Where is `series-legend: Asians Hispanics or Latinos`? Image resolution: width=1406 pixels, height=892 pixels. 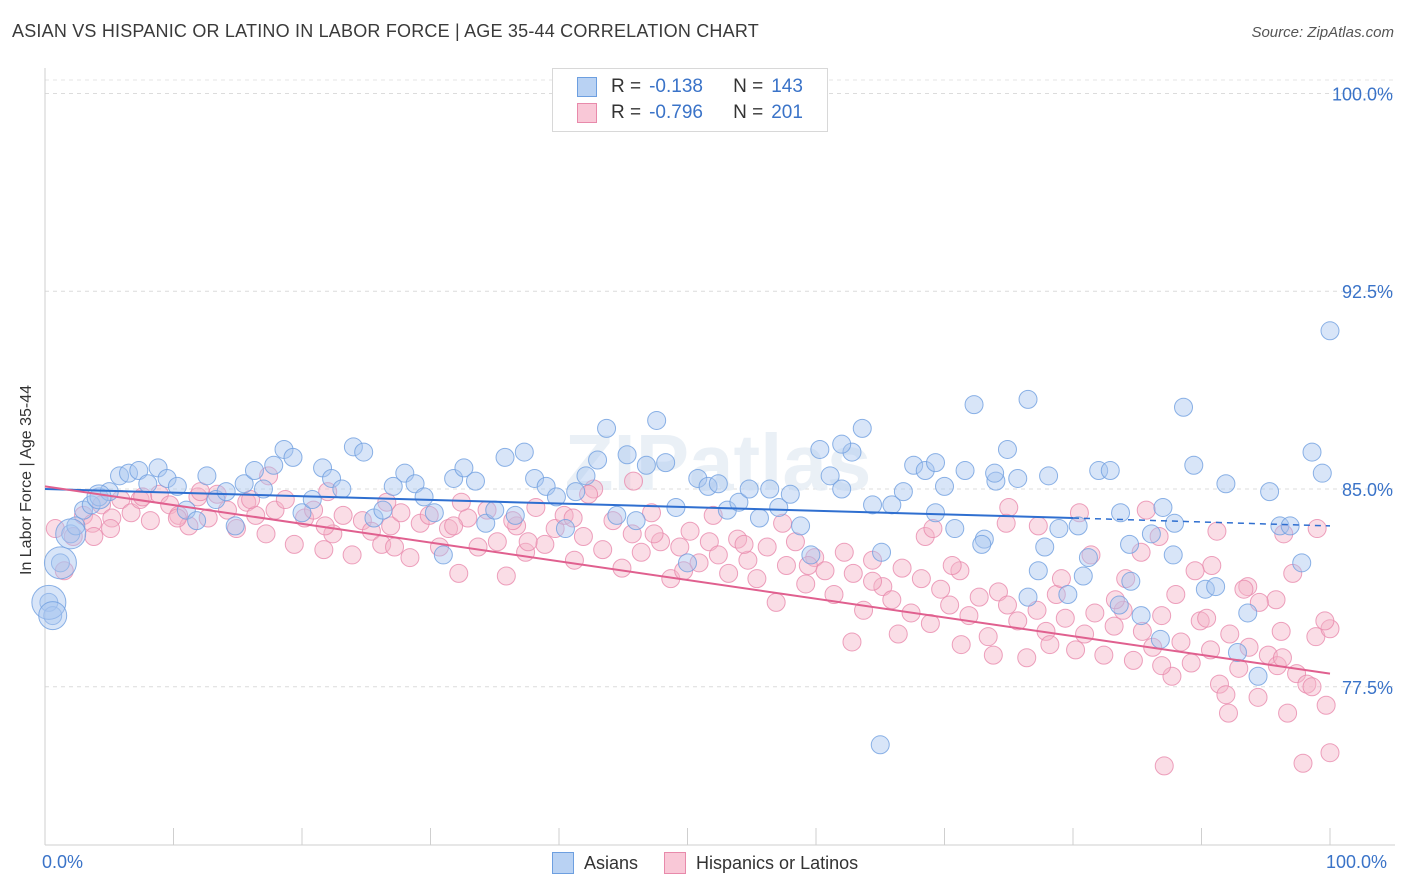
series-legend: Asians Hispanics or Latinos is located at coordinates (718, 863).